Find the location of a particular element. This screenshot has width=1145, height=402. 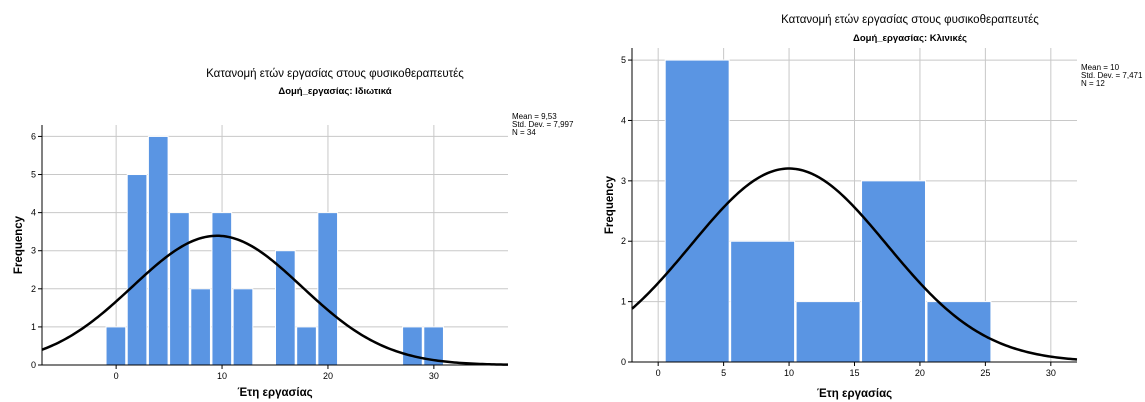

chart-subtitle: Δομή_εργασίας: Κλινικές is located at coordinates (910, 38).